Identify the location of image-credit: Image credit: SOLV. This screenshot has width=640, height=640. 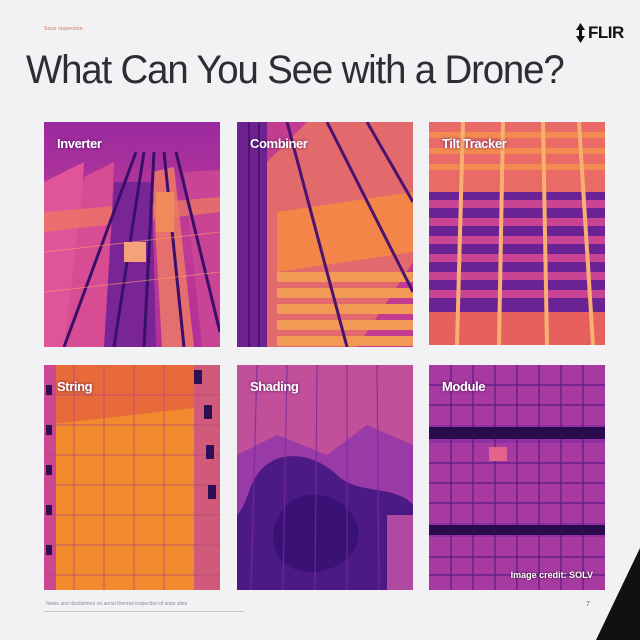
(551, 575).